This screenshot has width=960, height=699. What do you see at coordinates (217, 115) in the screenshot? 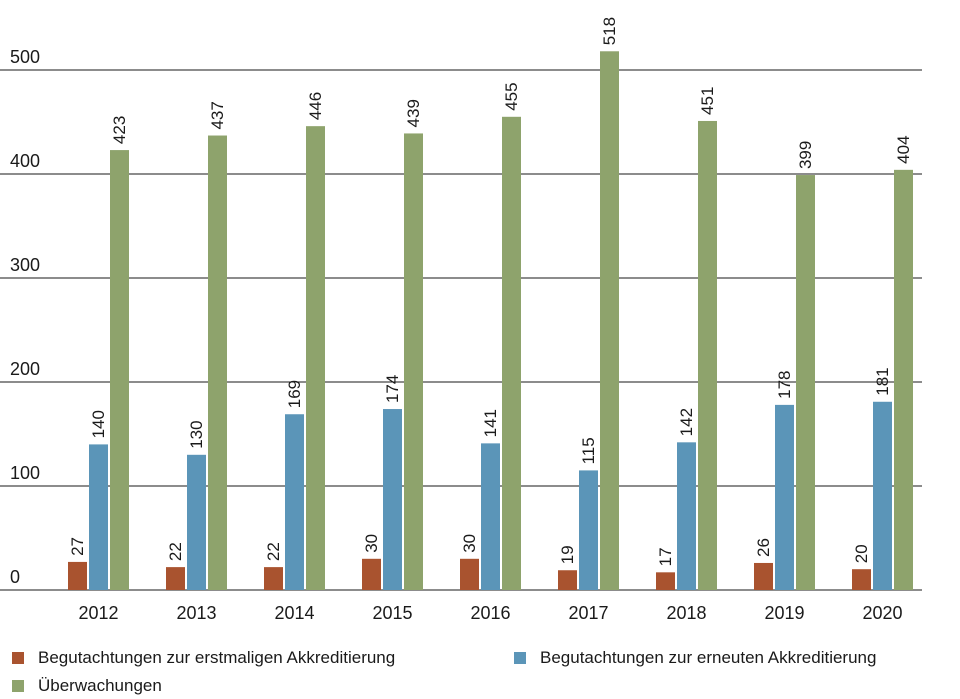
I see `data-label-2013-series-2: 437` at bounding box center [217, 115].